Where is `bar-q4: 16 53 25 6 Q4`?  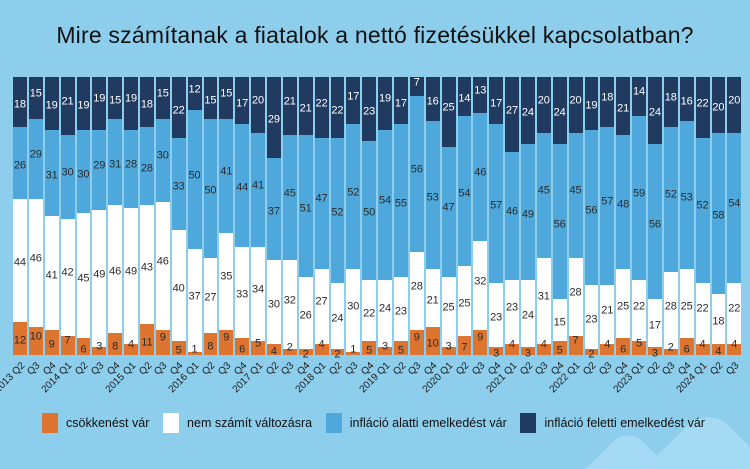
bar-q4: 16 53 25 6 Q4 is located at coordinates (685, 227).